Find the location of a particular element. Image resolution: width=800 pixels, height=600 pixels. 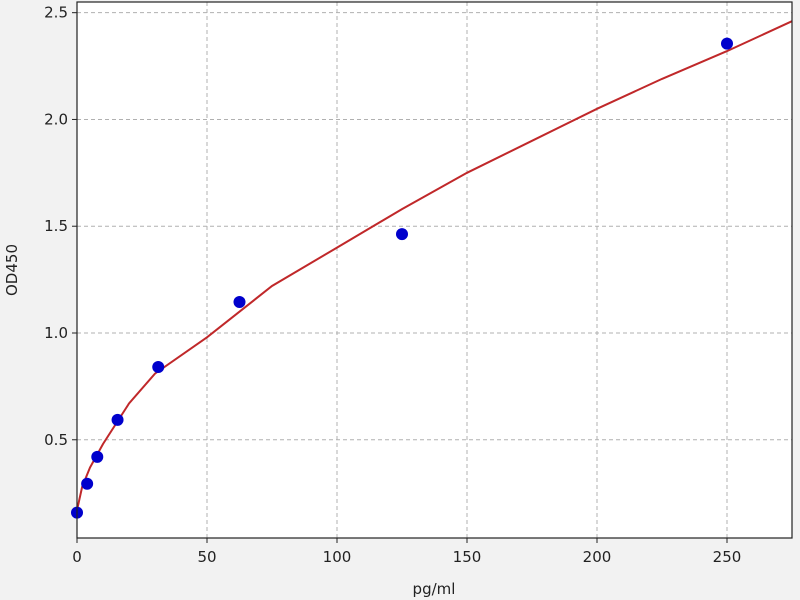

x-tick-label: 250 is located at coordinates (727, 557).